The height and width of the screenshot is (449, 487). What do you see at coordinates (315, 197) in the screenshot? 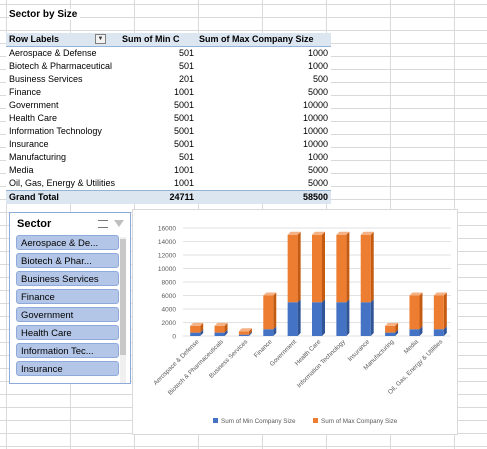
I see `grand-total-max: 58500` at bounding box center [315, 197].